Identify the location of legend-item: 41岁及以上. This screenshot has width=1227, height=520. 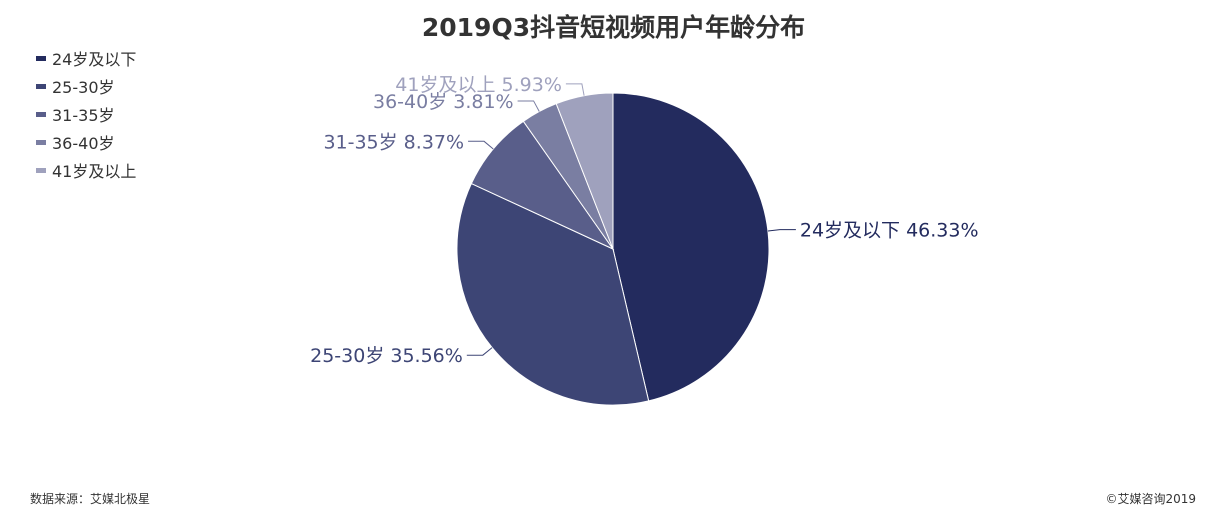
(86, 170).